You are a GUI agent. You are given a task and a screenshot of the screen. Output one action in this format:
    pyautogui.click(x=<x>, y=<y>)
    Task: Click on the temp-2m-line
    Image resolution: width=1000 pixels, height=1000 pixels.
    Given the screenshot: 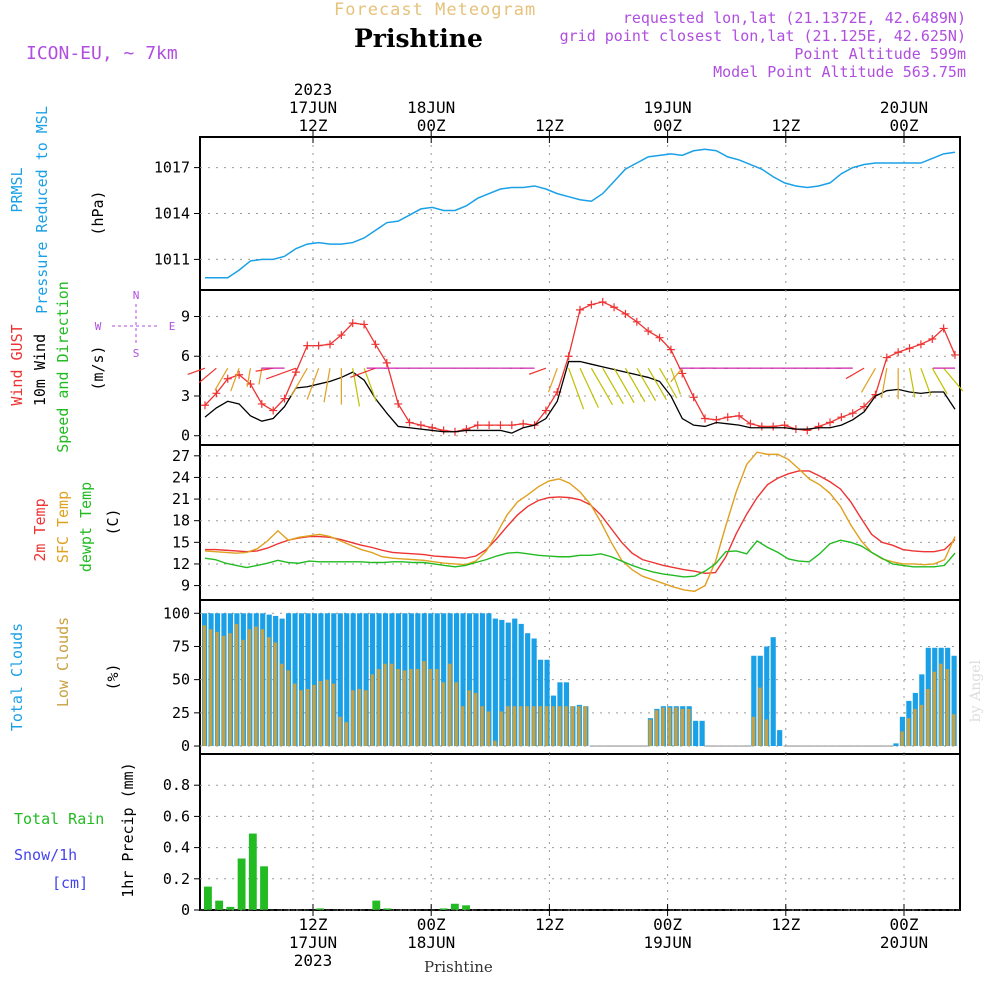 What is the action you would take?
    pyautogui.click(x=580, y=522)
    